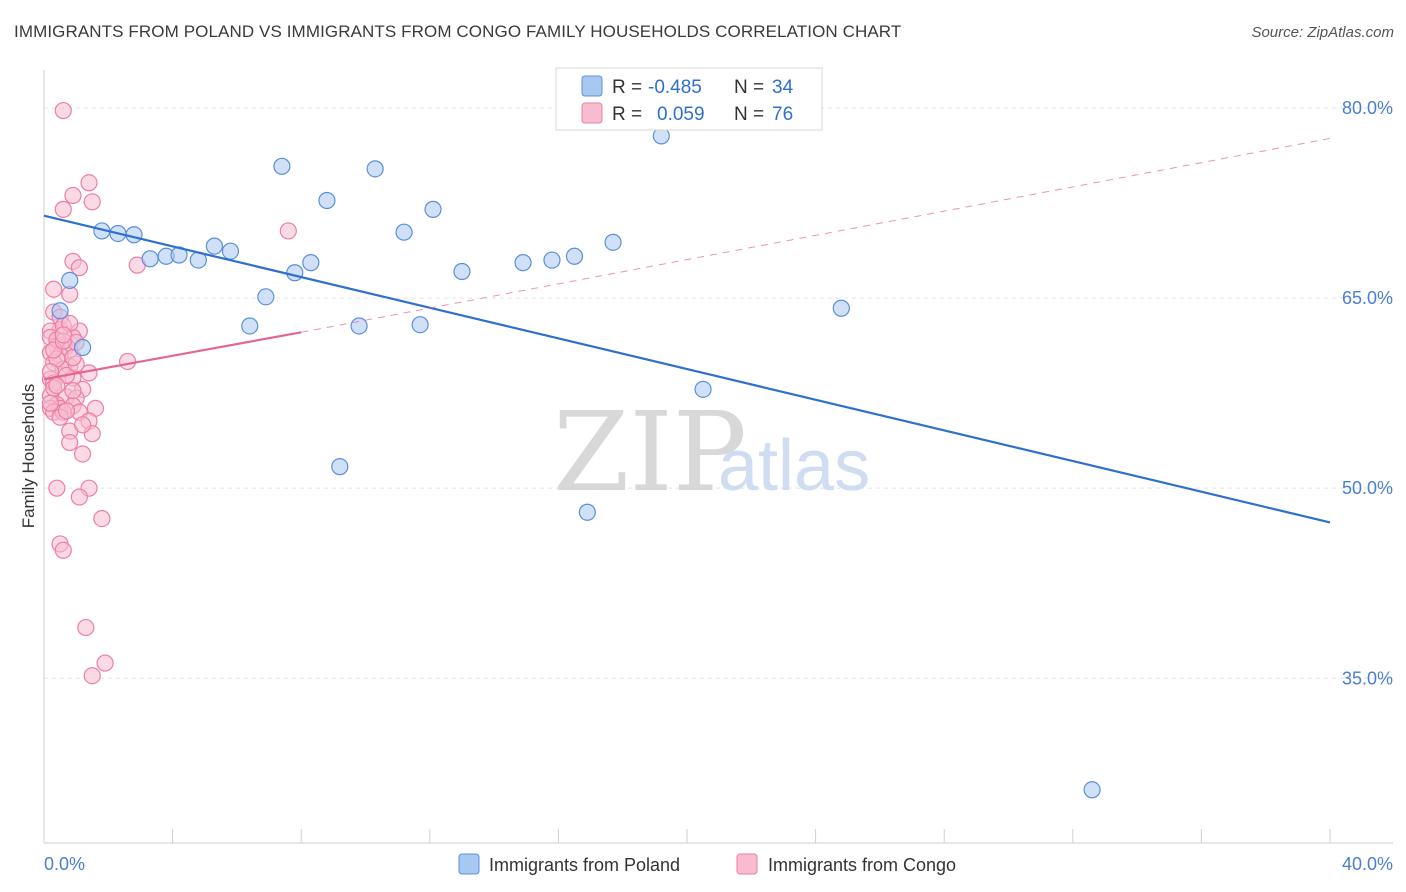 The height and width of the screenshot is (892, 1406). What do you see at coordinates (782, 114) in the screenshot?
I see `legend-n-value-congo: 76` at bounding box center [782, 114].